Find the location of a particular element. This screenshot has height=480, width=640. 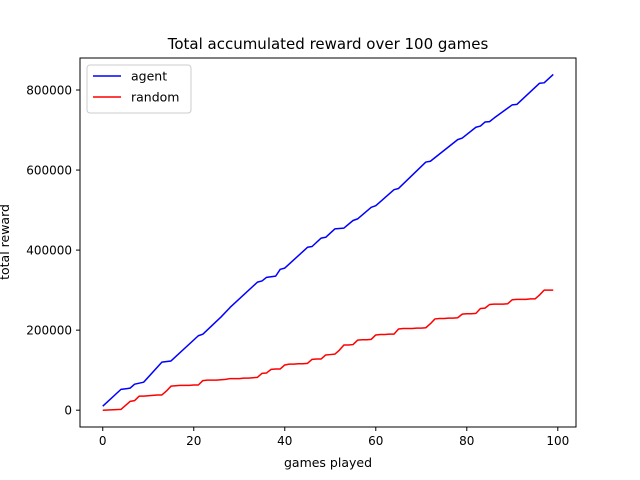

legend-label-agent: agent is located at coordinates (149, 76).